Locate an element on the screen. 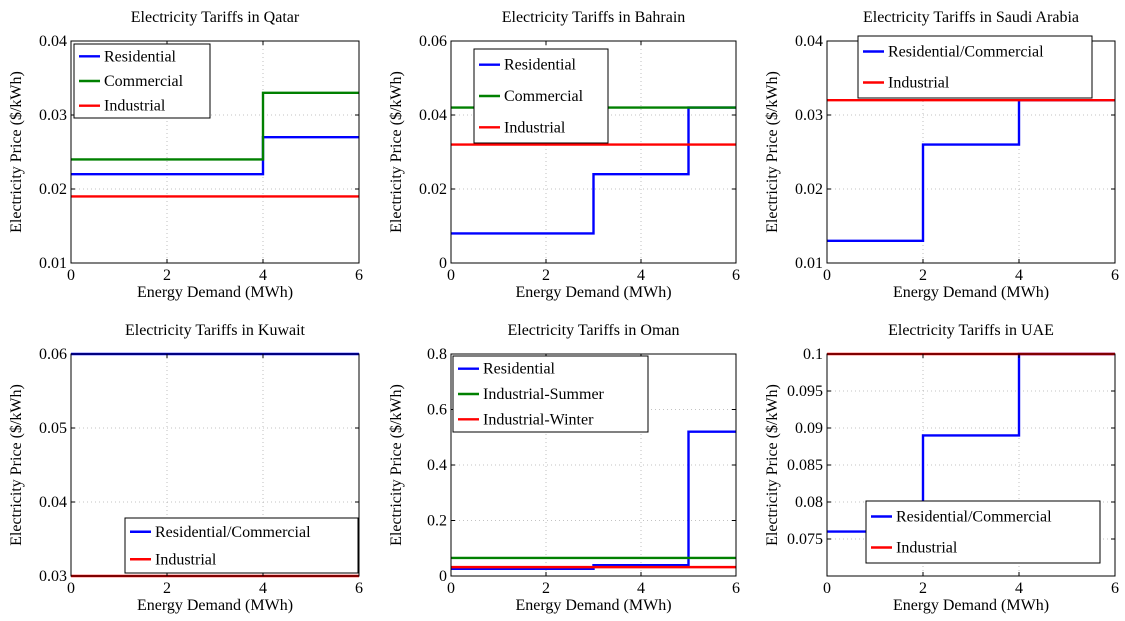 The width and height of the screenshot is (1125, 621). chart-title: Electricity Tariffs in UAE is located at coordinates (971, 330).